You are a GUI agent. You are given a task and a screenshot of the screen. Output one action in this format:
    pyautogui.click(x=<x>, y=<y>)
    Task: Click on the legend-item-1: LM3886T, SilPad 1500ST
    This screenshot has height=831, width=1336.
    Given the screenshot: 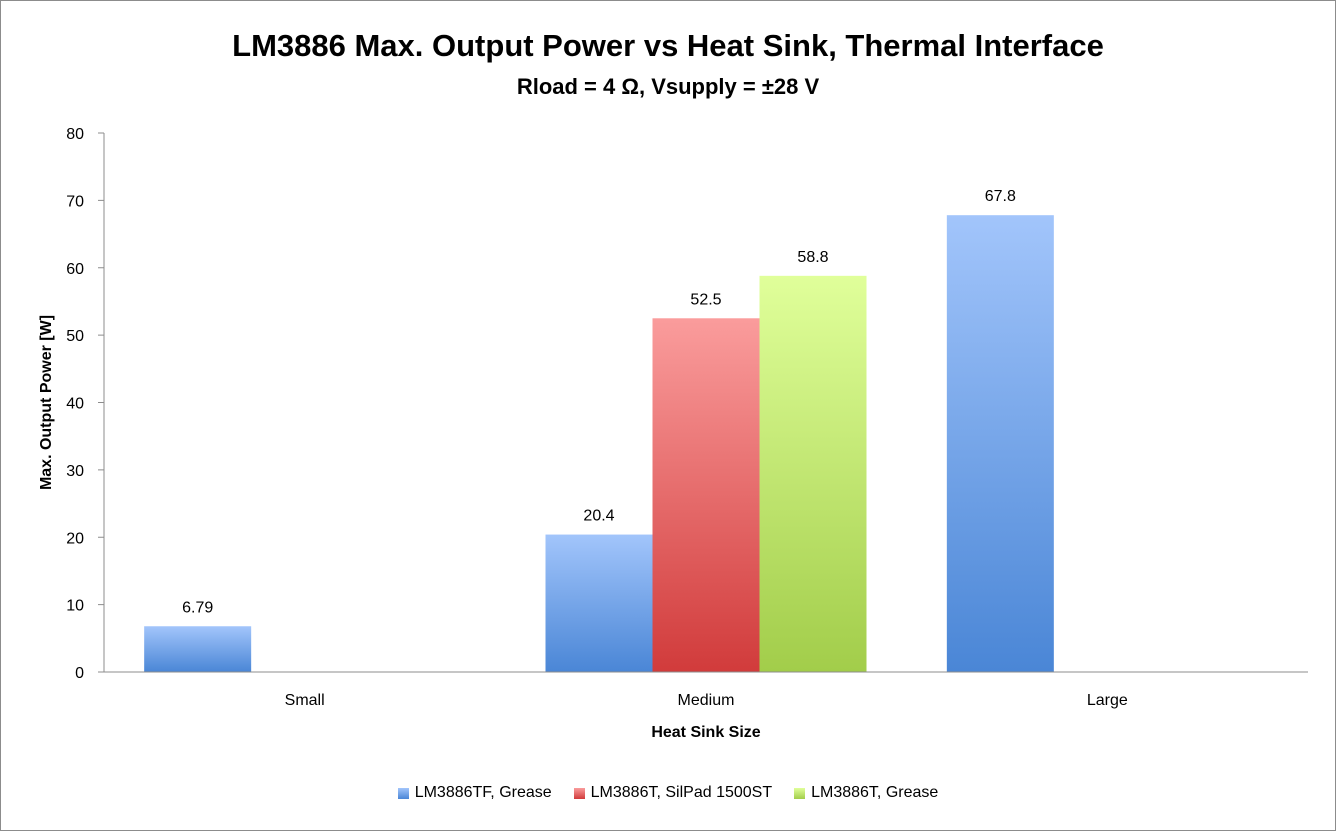 What is the action you would take?
    pyautogui.click(x=673, y=793)
    